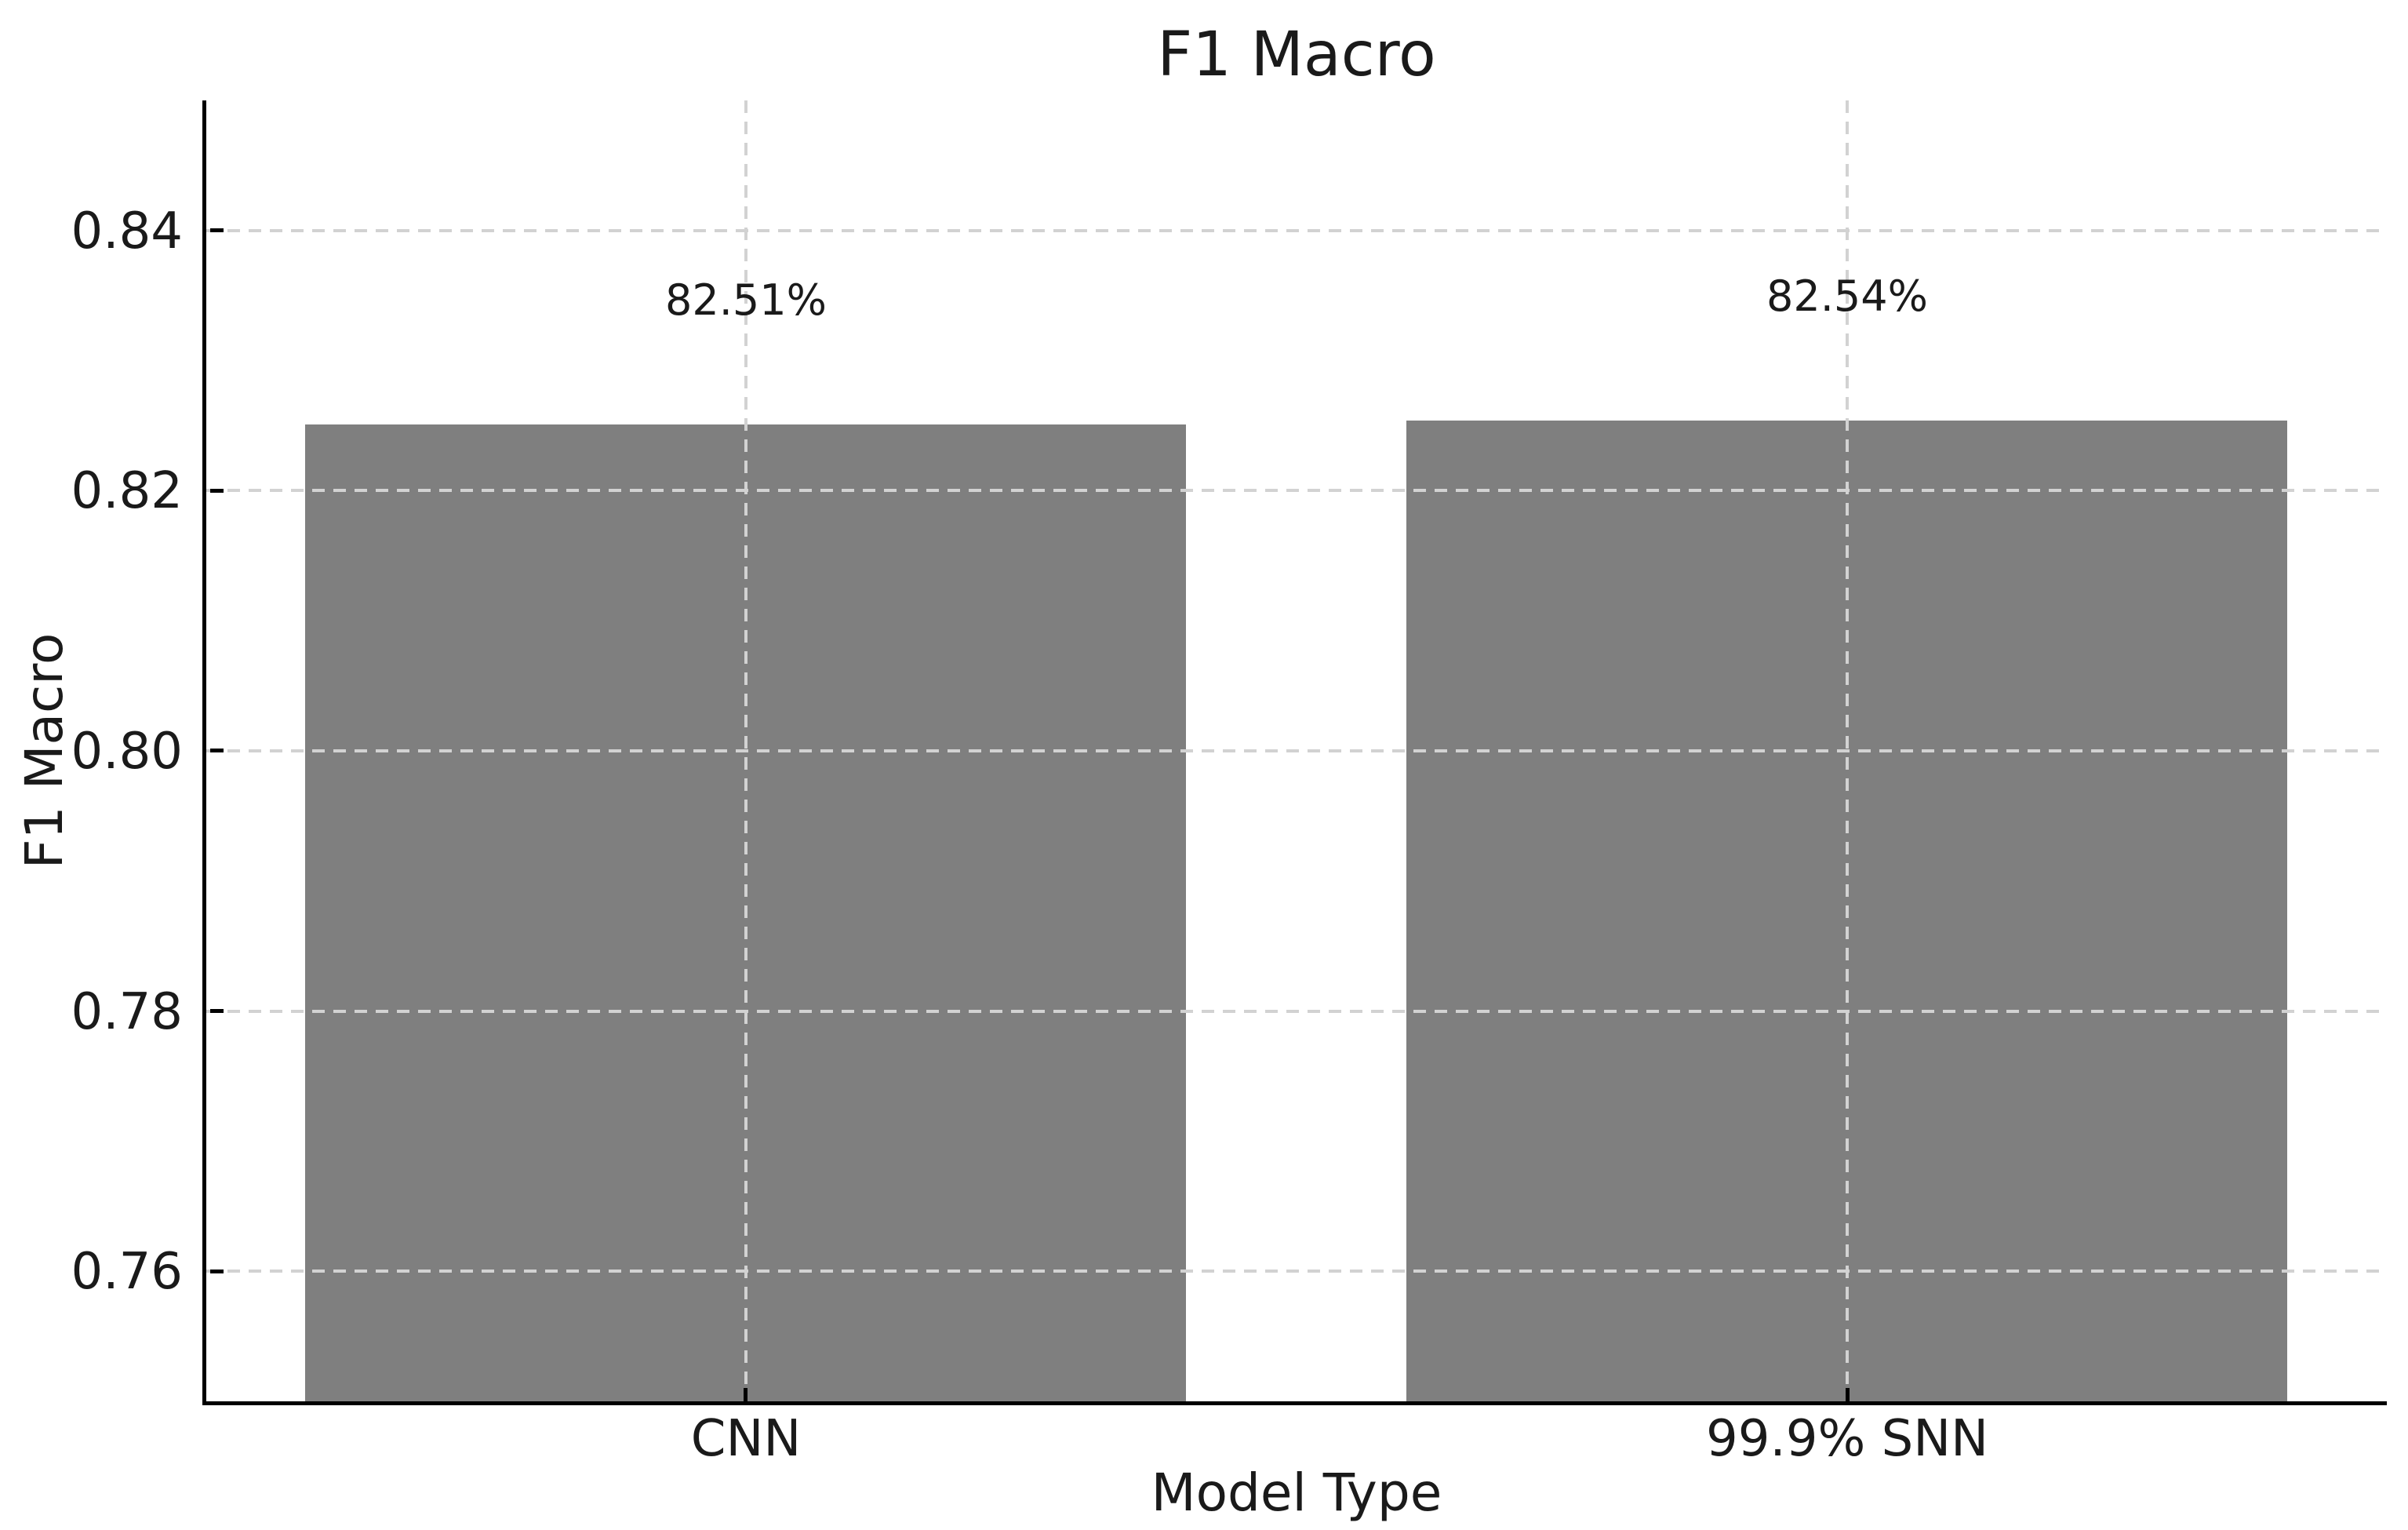 The image size is (2408, 1530). What do you see at coordinates (1296, 1493) in the screenshot?
I see `x-axis-label: Model Type` at bounding box center [1296, 1493].